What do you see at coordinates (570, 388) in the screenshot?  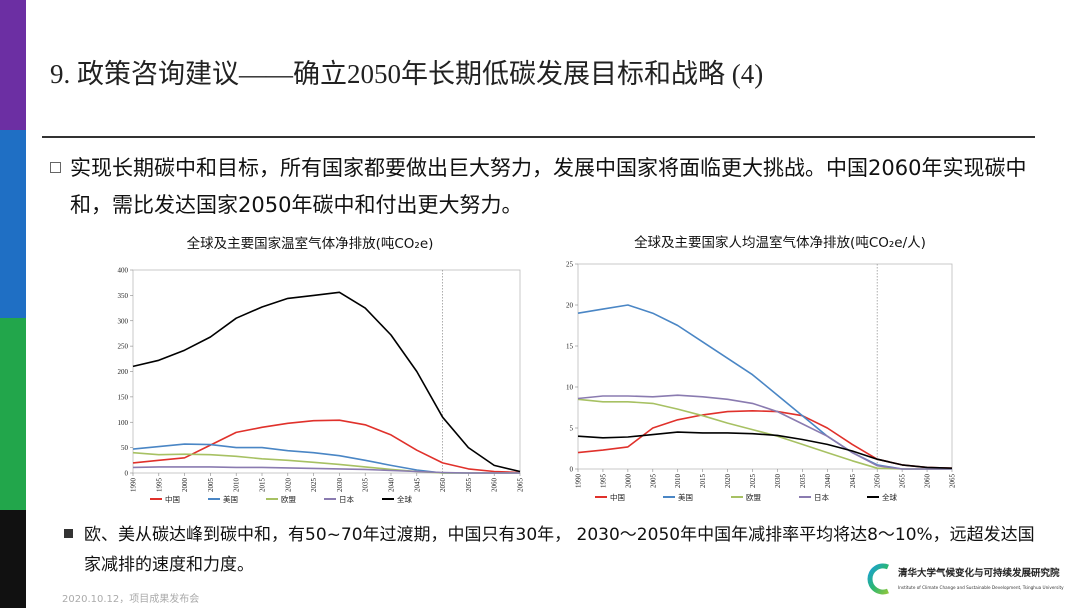 I see `y-tick-label: 10` at bounding box center [570, 388].